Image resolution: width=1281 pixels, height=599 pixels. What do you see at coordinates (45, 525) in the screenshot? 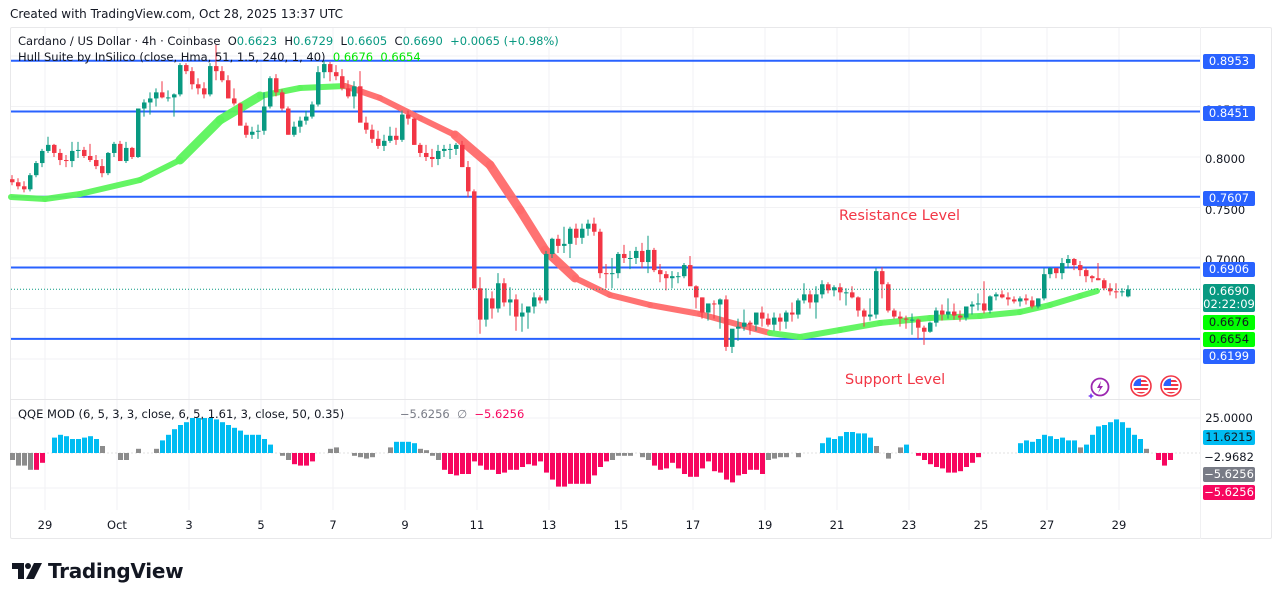
I see `time-tick-label: 29` at bounding box center [45, 525].